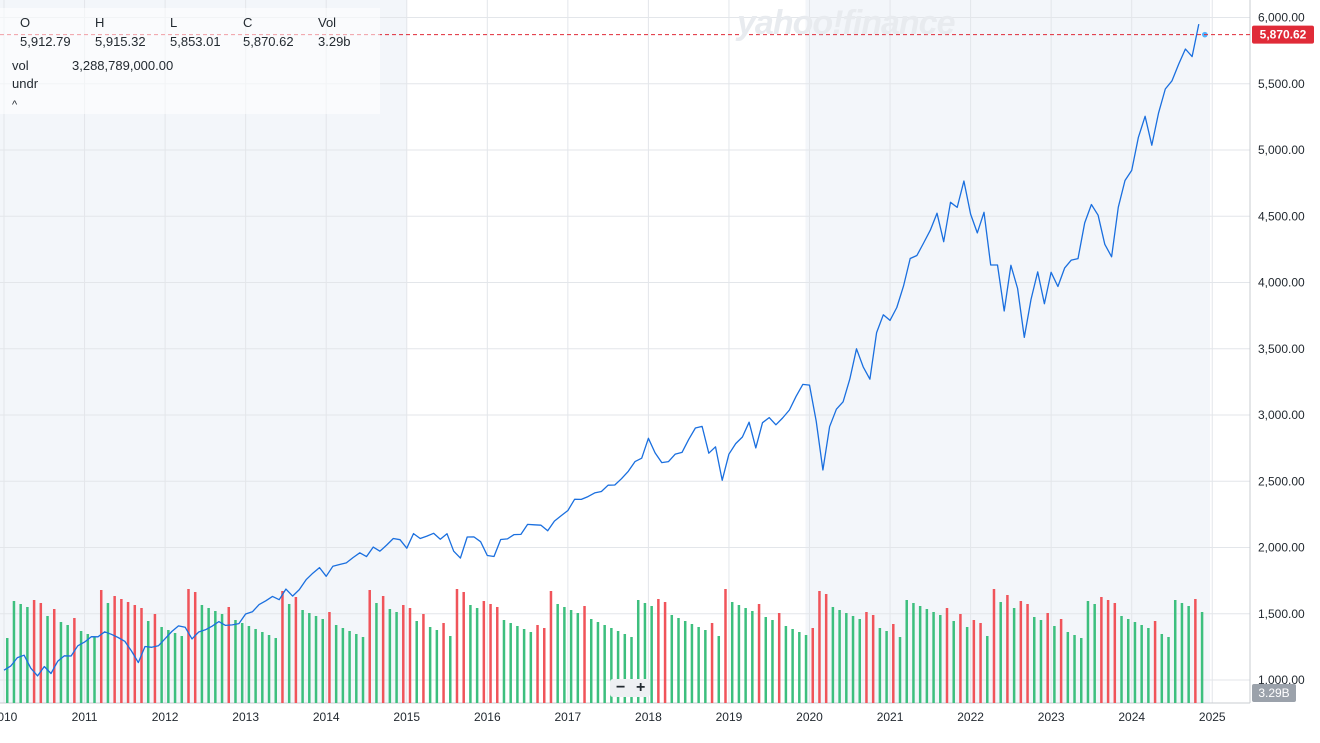  I want to click on y-tick-label: 2,500.00, so click(1281, 481).